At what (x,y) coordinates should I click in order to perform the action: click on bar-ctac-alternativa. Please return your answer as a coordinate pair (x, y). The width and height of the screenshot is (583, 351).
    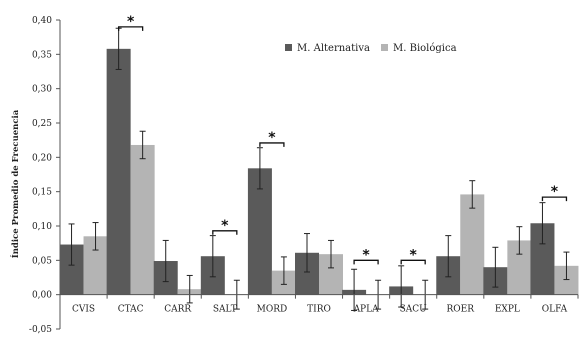
    Looking at the image, I should click on (118, 171).